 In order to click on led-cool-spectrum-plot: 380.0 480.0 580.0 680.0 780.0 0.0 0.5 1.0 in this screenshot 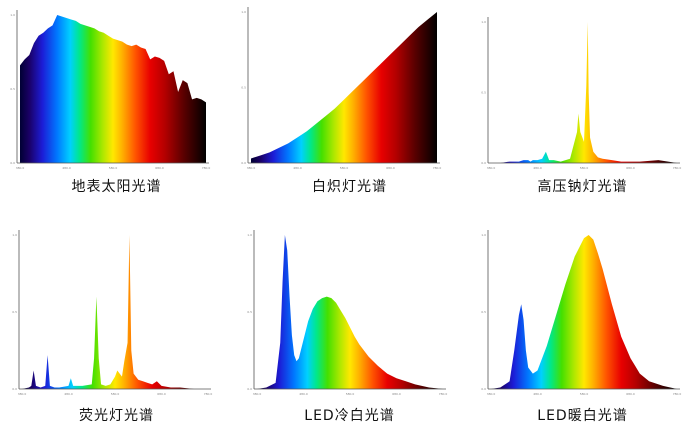, I will do `click(347, 313)`.